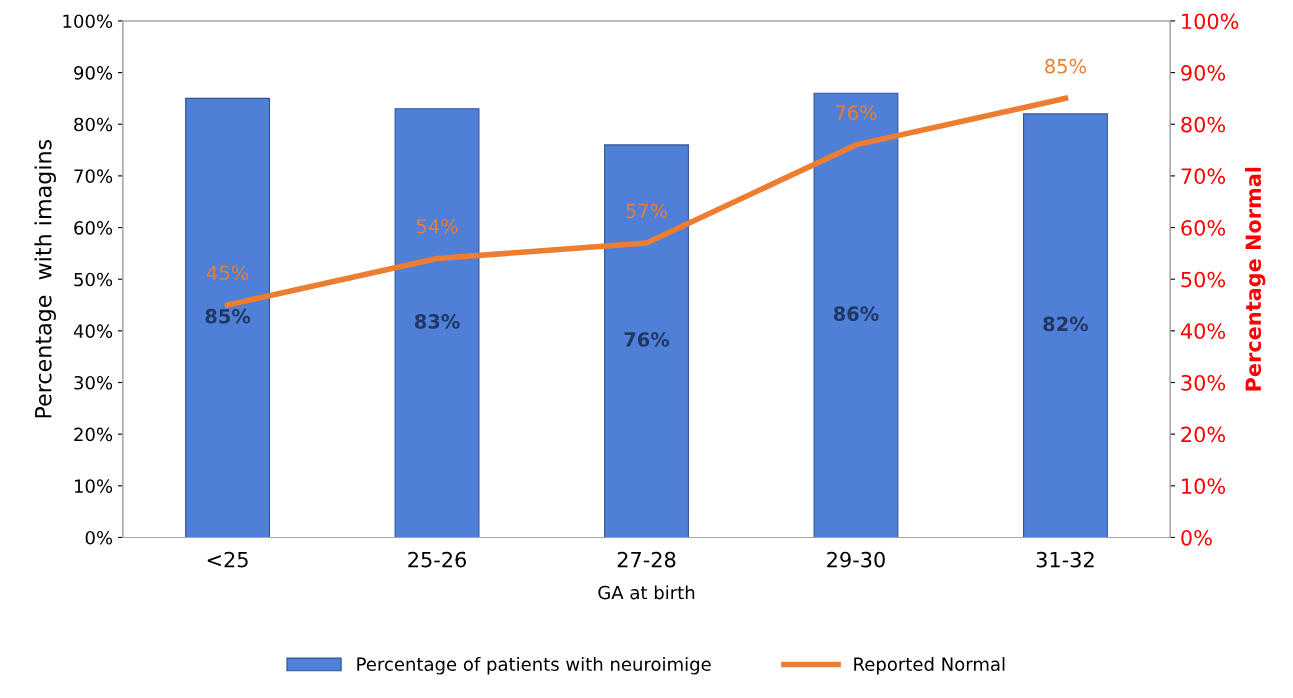  I want to click on y2-tick-label: 100%, so click(1210, 21).